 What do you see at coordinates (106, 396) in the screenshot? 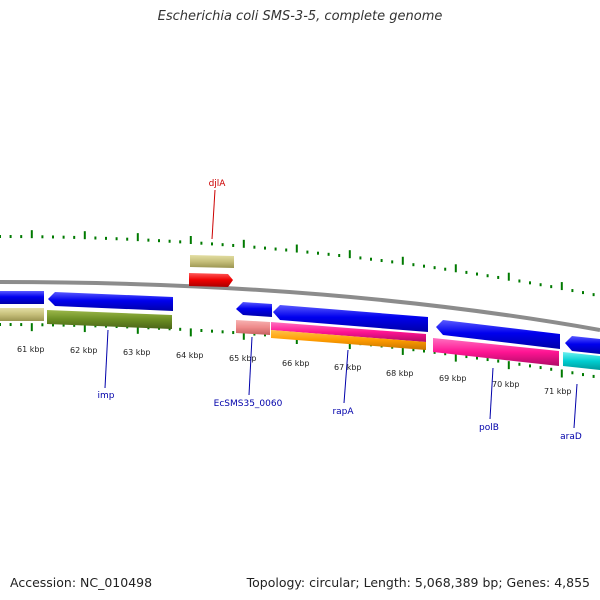
I see `svg-text: imp` at bounding box center [106, 396].